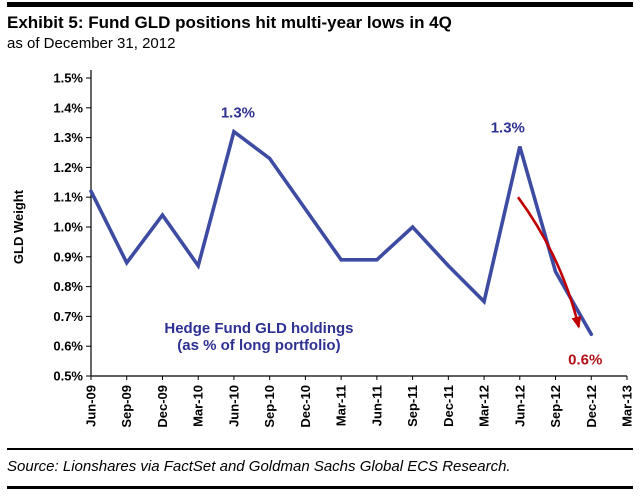 The width and height of the screenshot is (640, 496). Describe the element at coordinates (448, 406) in the screenshot. I see `x-tick-label: Dec-11` at that location.